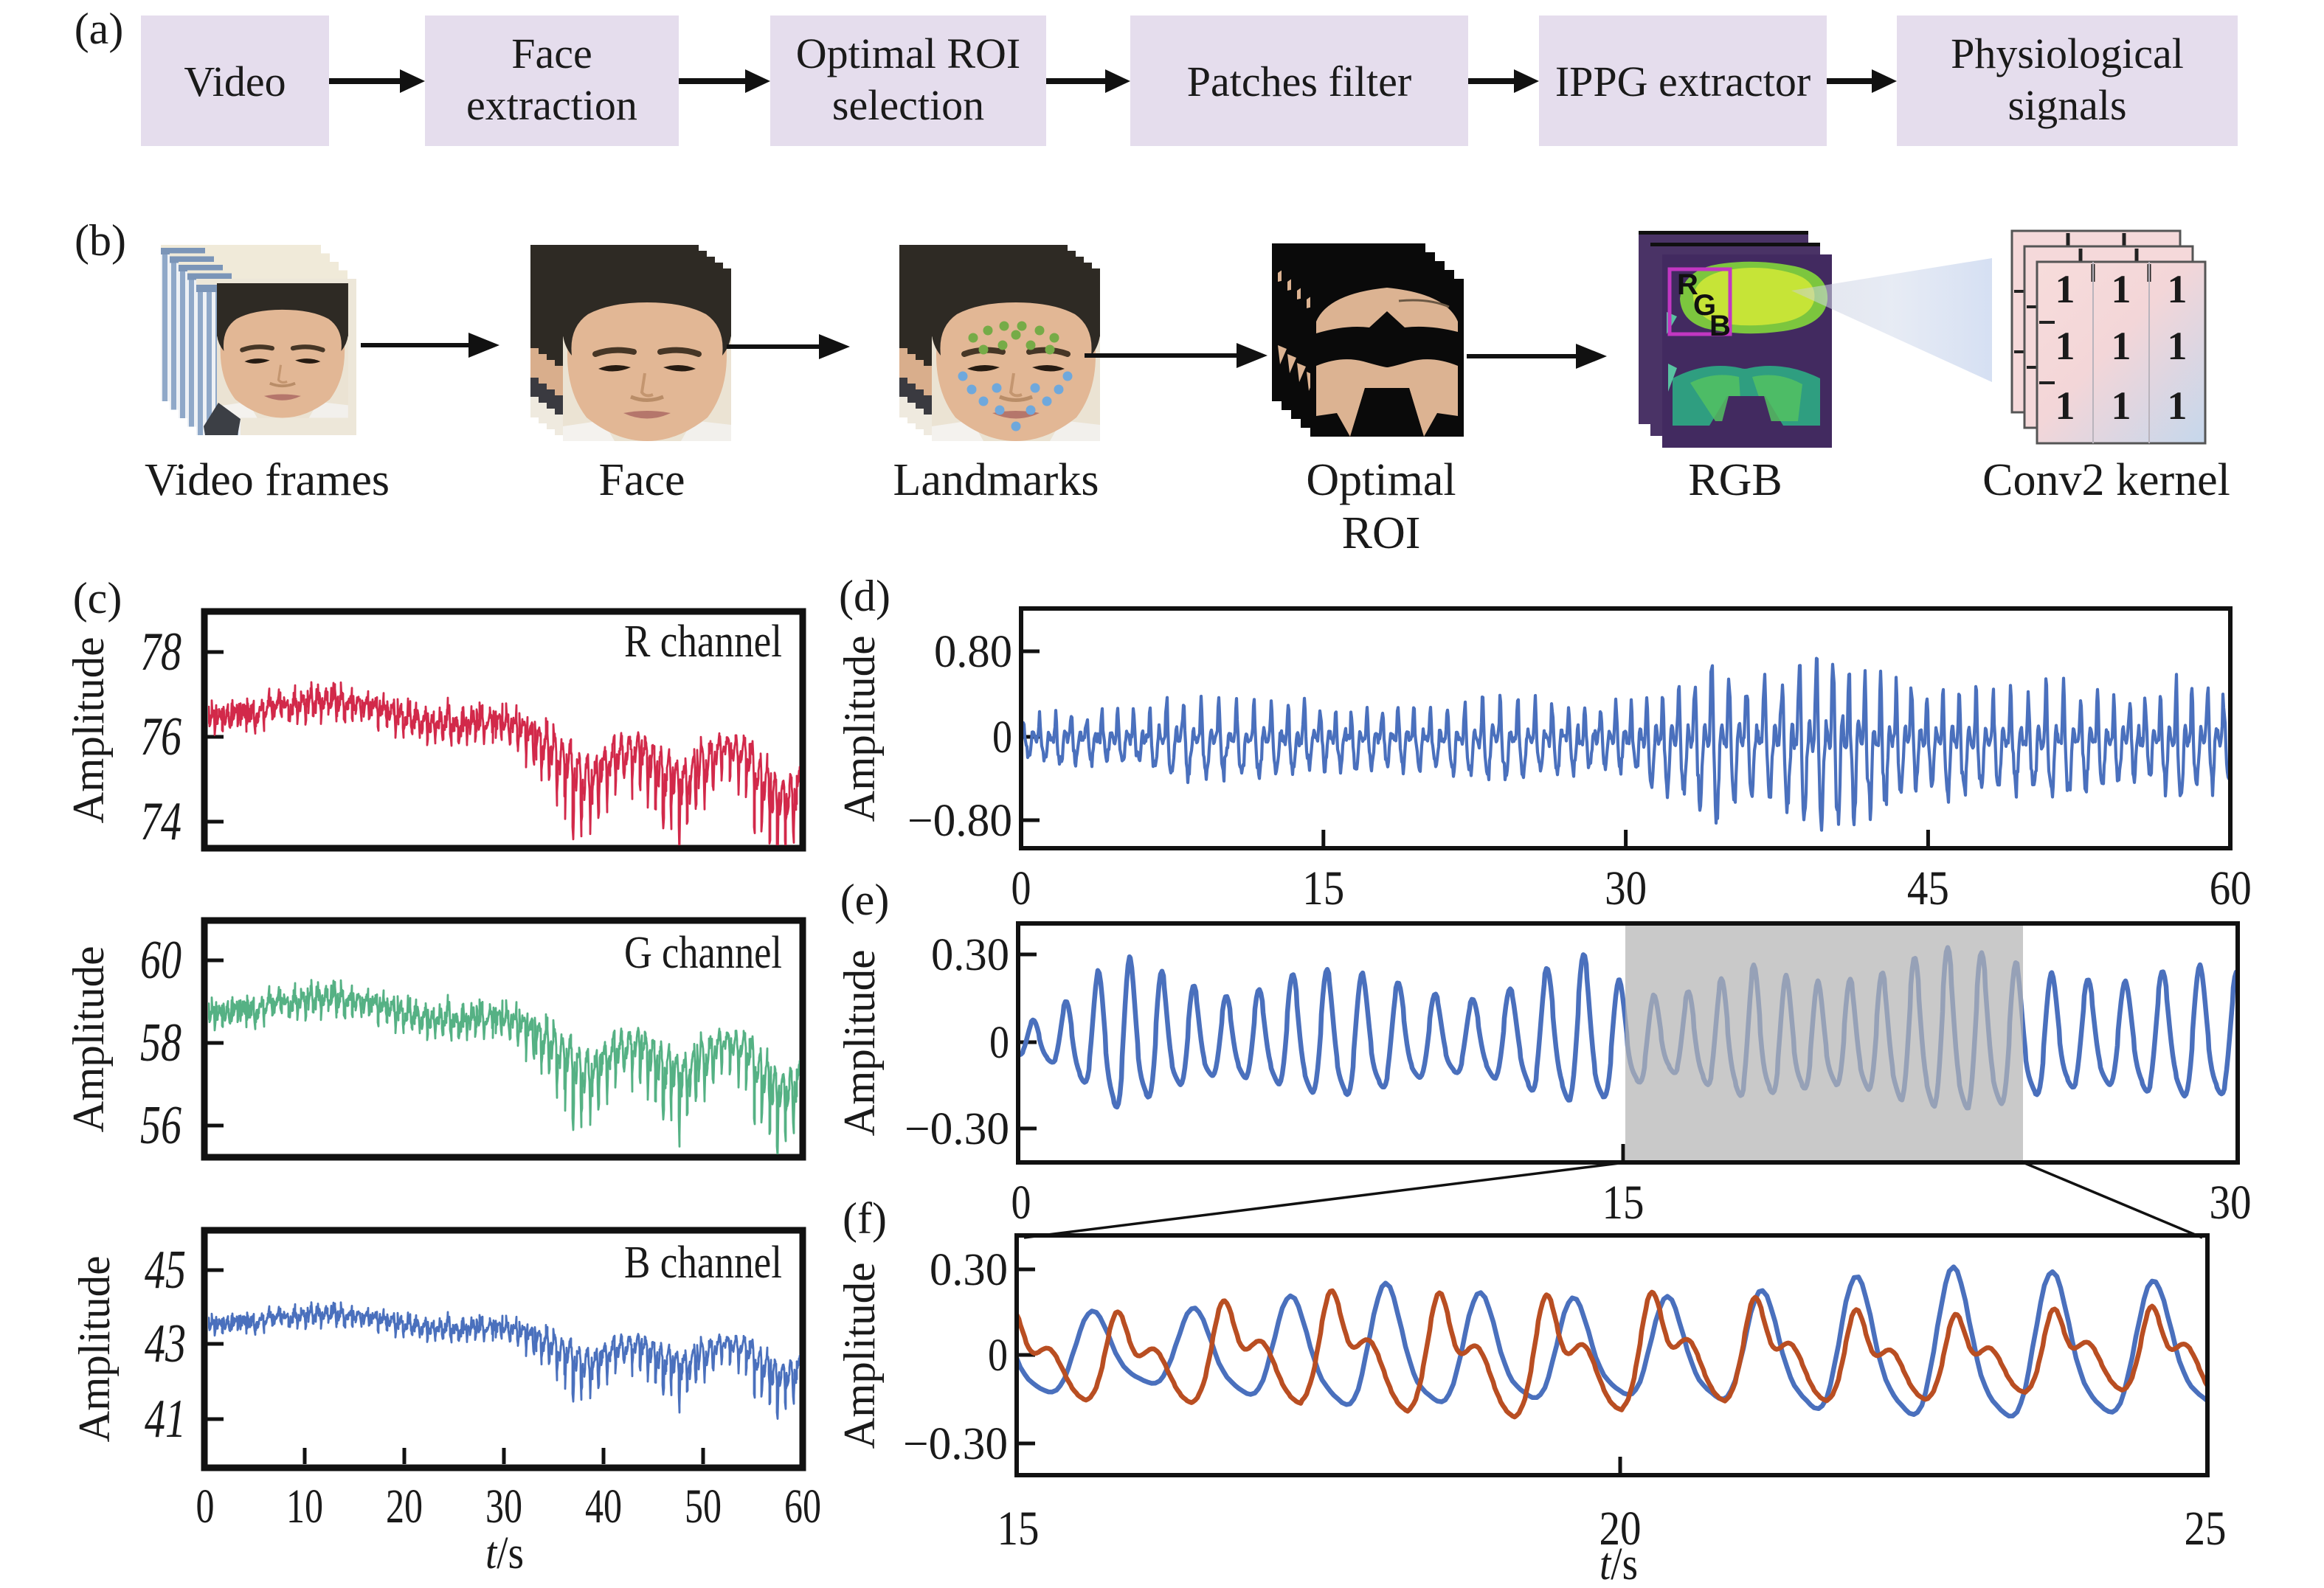 The image size is (2324, 1588). What do you see at coordinates (235, 81) in the screenshot?
I see `svg-text: Video` at bounding box center [235, 81].